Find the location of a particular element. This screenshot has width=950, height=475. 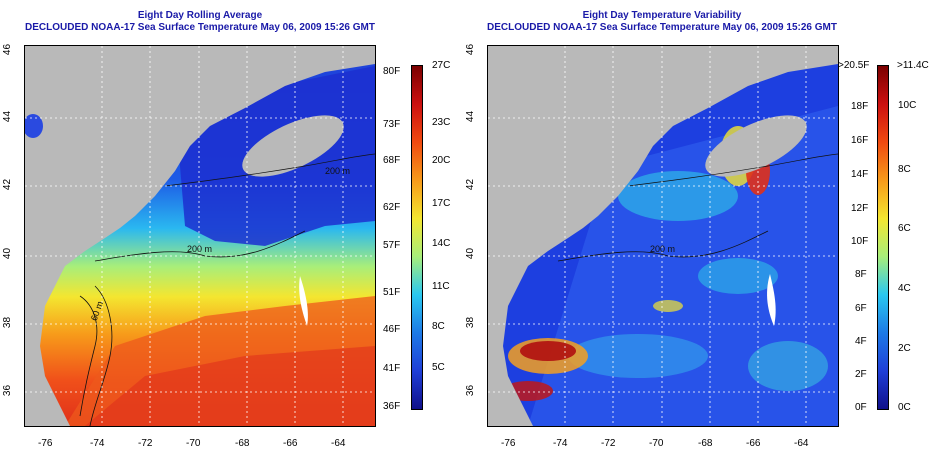

right-ytick-40: 40 is located at coordinates (471, 253).